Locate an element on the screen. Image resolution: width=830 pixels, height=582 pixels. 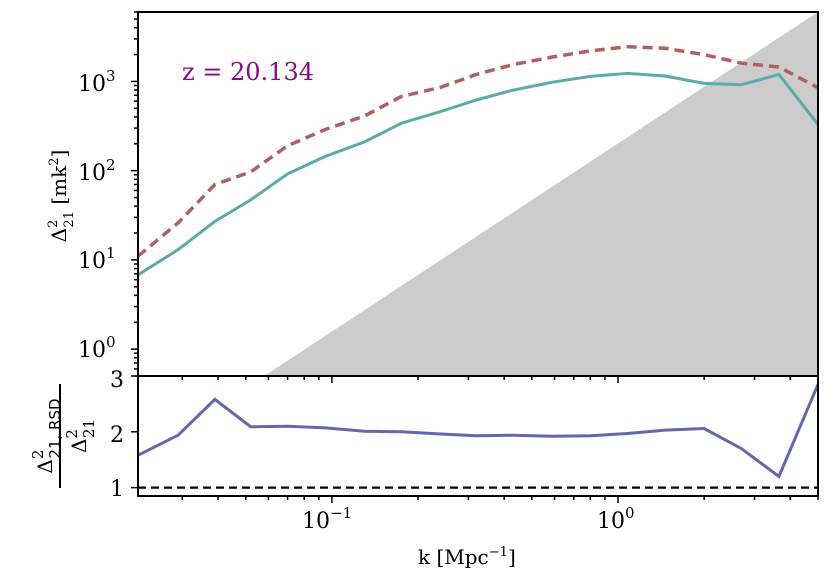
bottom-x-ticks is located at coordinates (500, 499).